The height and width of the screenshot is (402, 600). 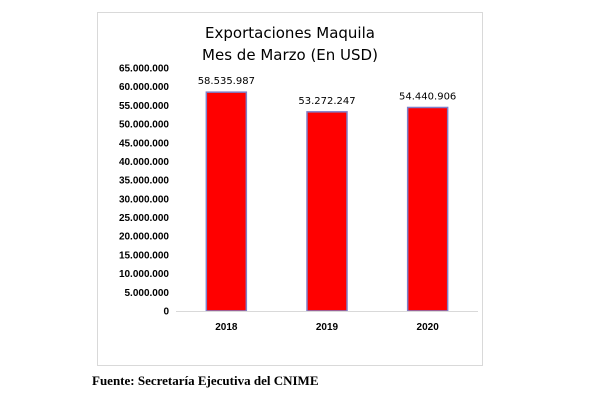 I want to click on y-tick-label: 25.000.000, so click(x=144, y=218).